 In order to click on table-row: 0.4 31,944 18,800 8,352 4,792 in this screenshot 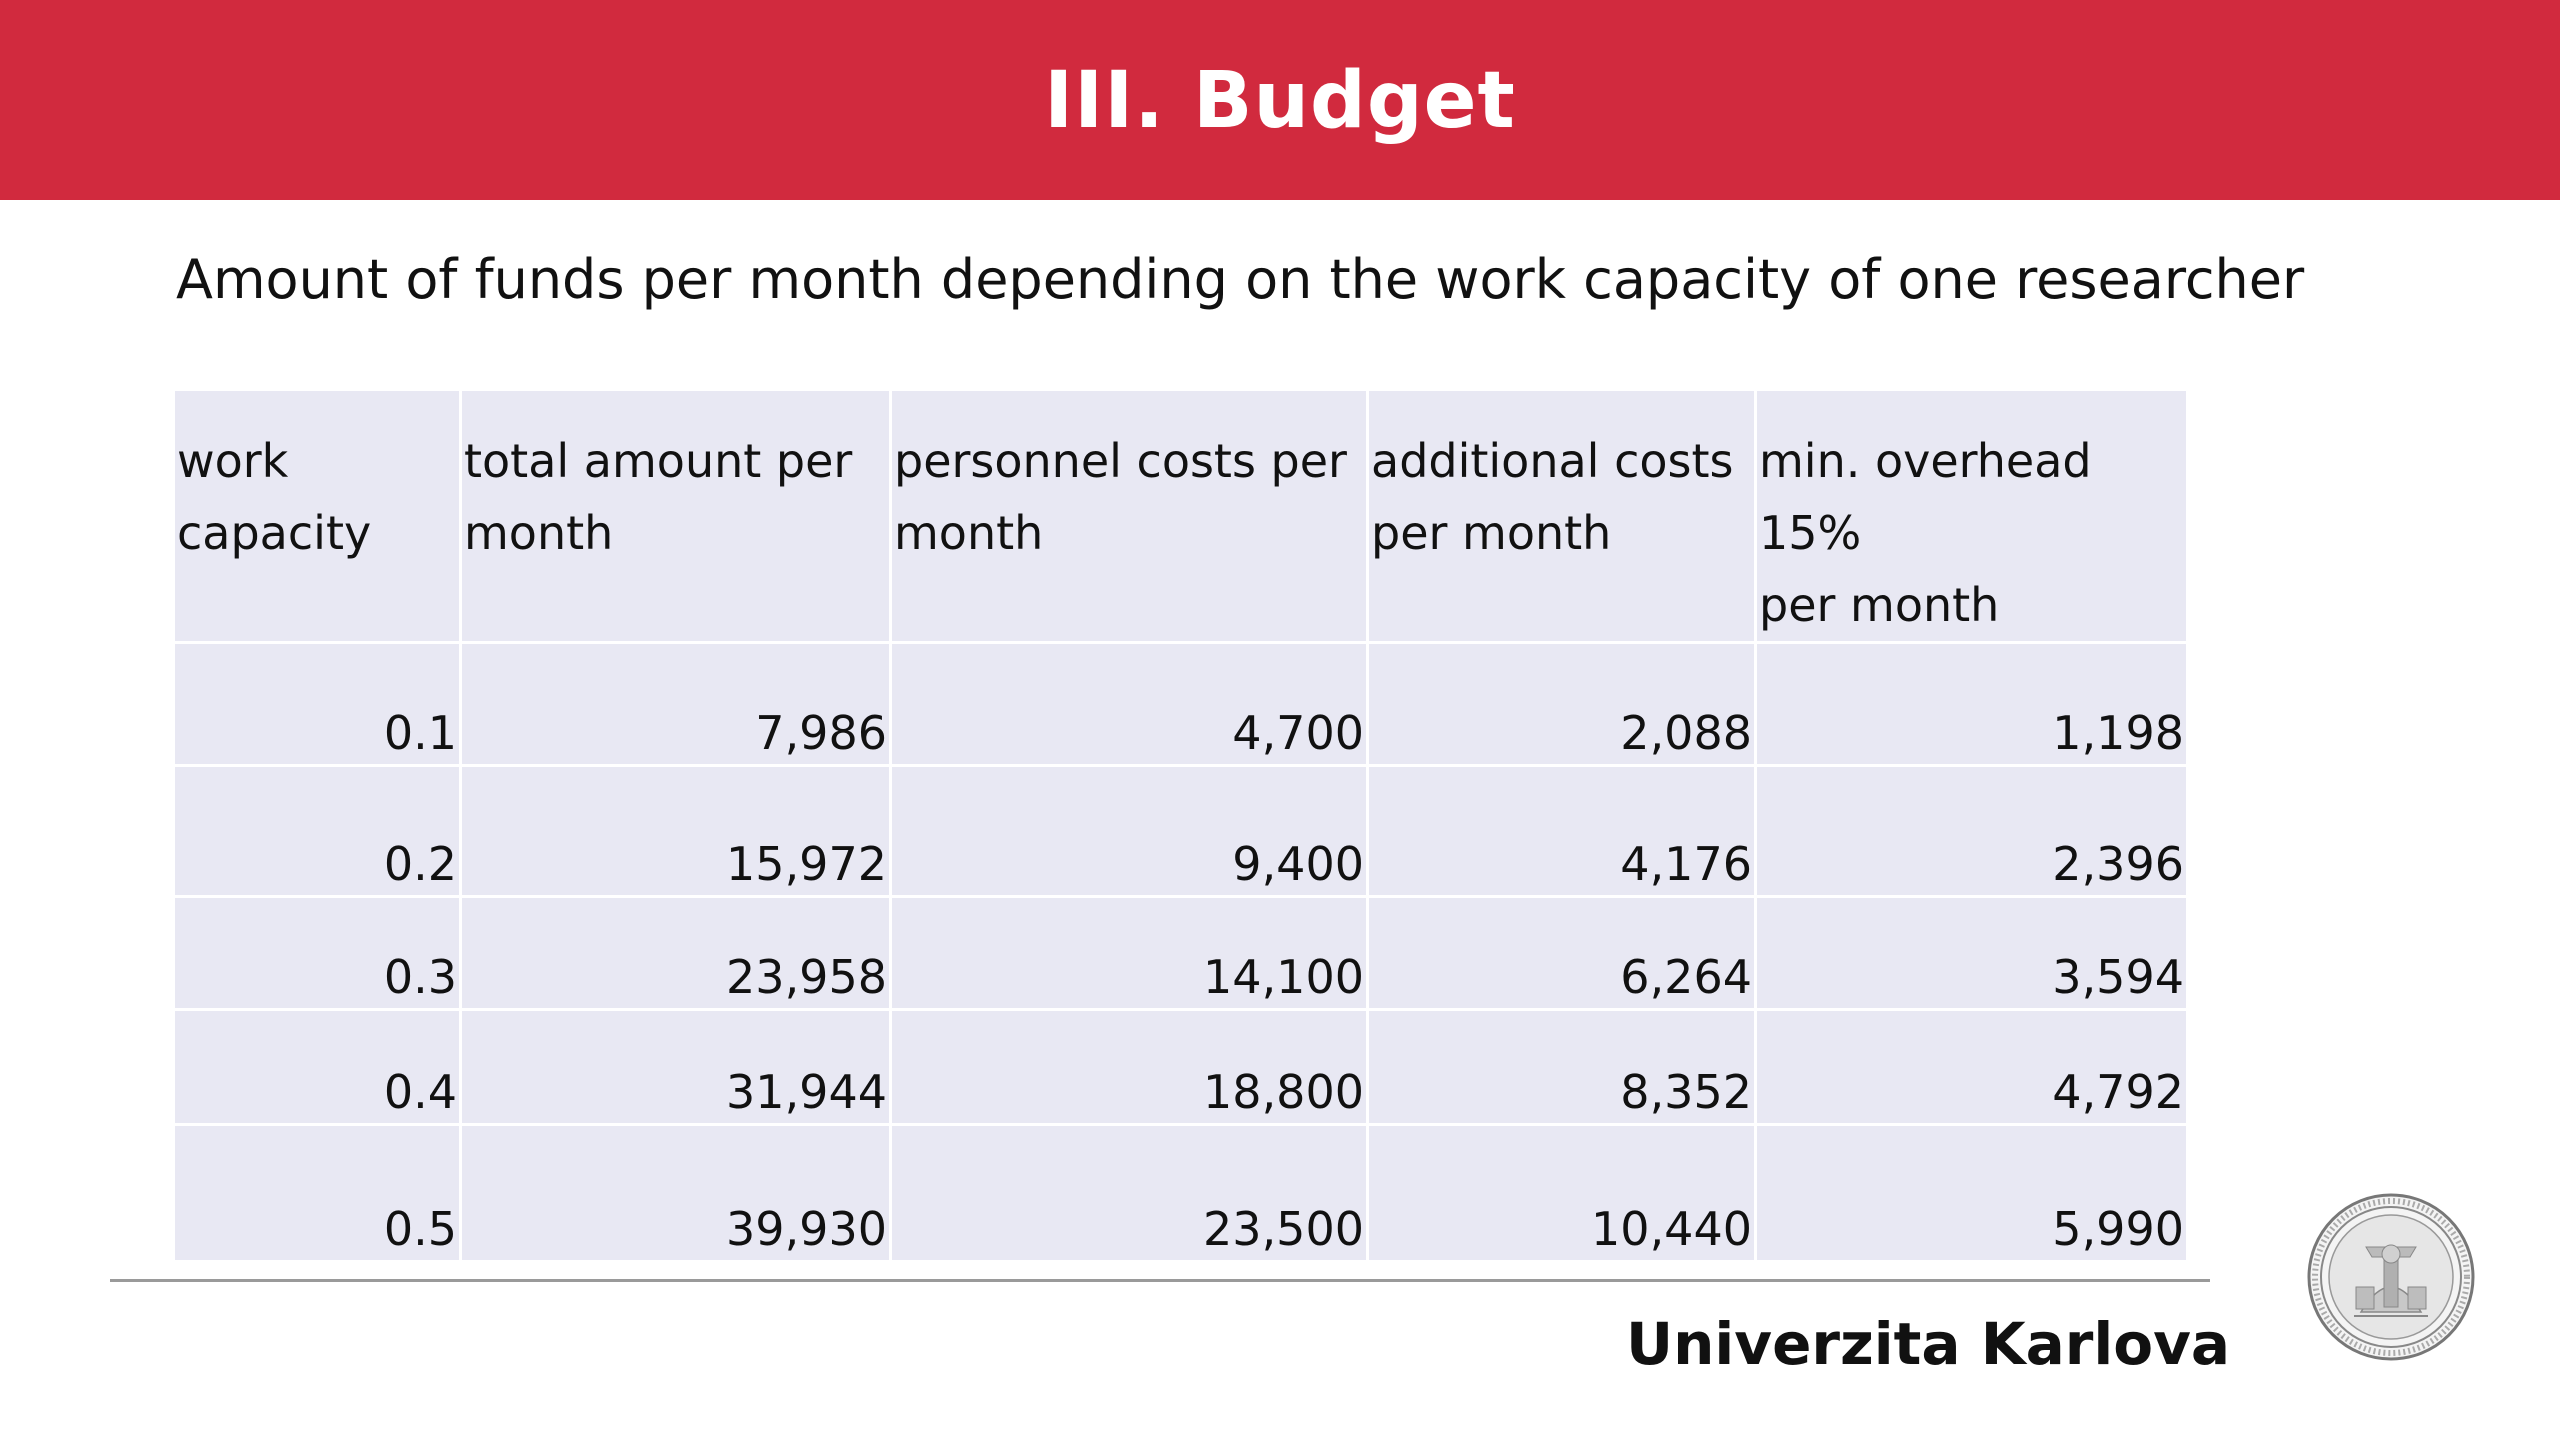, I will do `click(1180, 1067)`.